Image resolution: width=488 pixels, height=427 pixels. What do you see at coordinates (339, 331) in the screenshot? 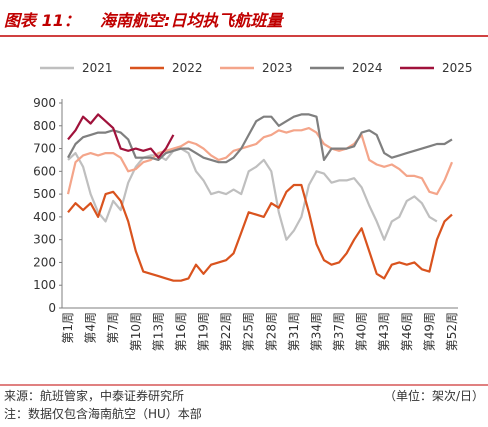
I see `x-tick-label: 第37周` at bounding box center [339, 331].